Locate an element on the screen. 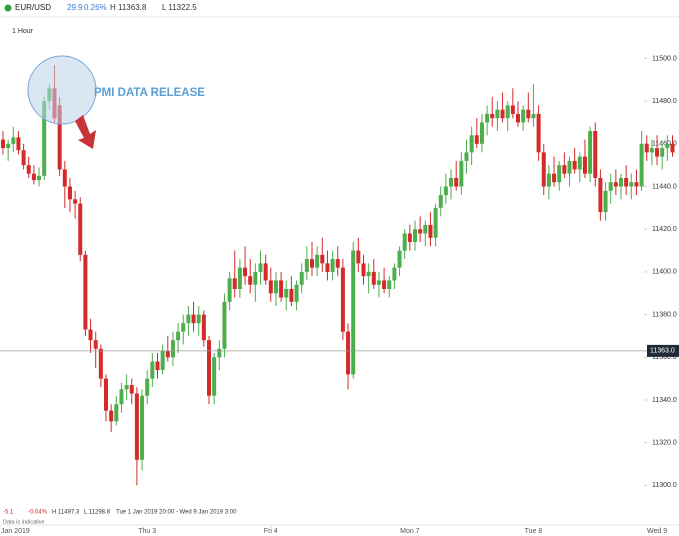  x-tick-label: Tue 8 is located at coordinates (534, 531).